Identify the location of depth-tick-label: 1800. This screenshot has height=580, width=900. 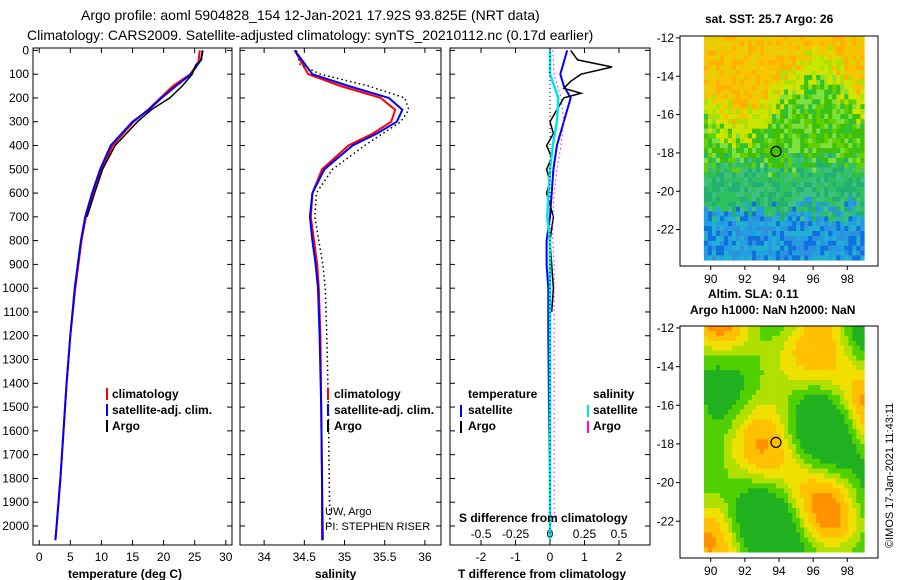
(15, 478).